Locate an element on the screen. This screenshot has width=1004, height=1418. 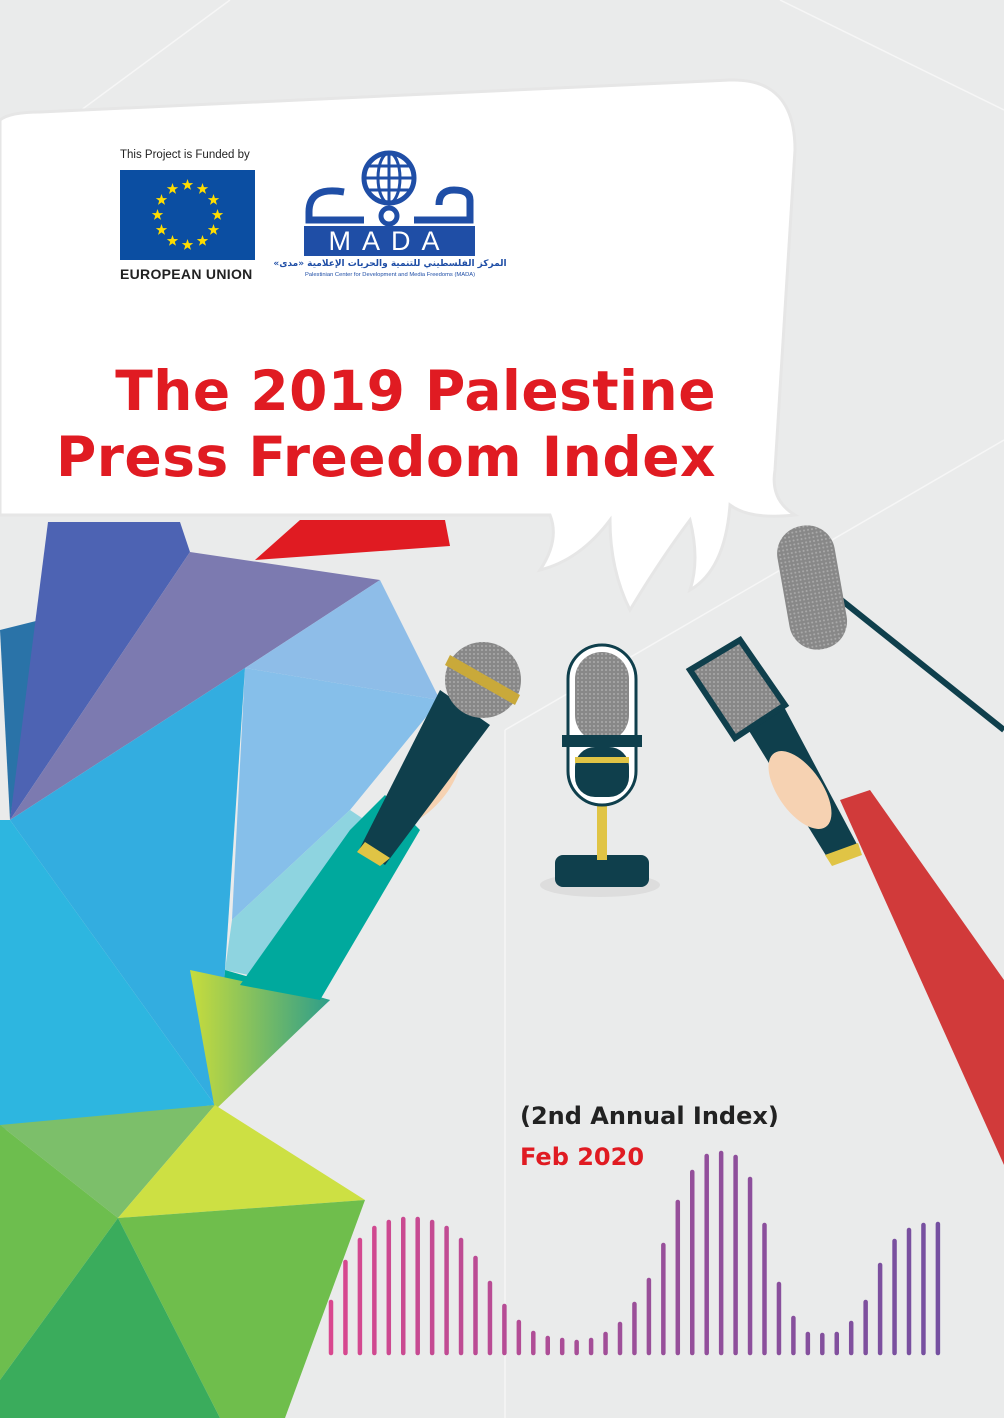
left-mic-ring is located at coordinates (482, 680).